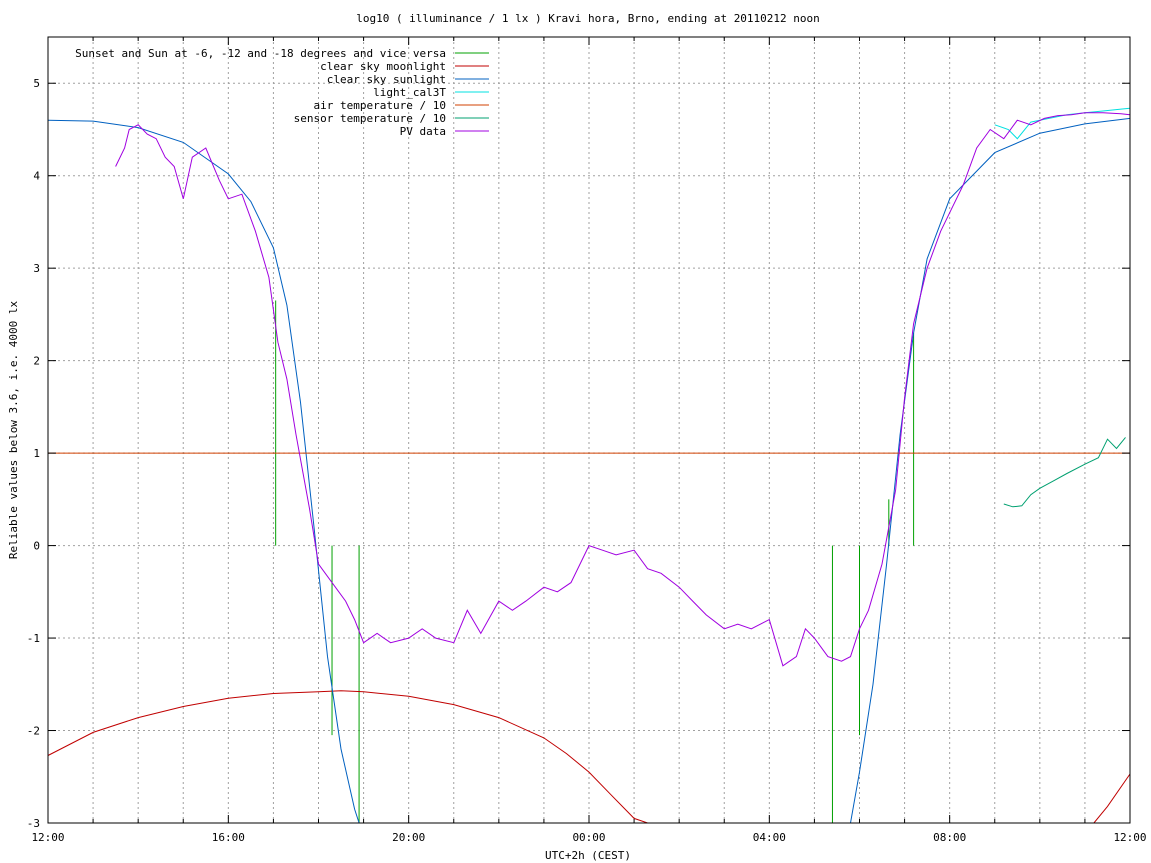  Describe the element at coordinates (36, 83) in the screenshot. I see `y-tick-label: 5` at that location.